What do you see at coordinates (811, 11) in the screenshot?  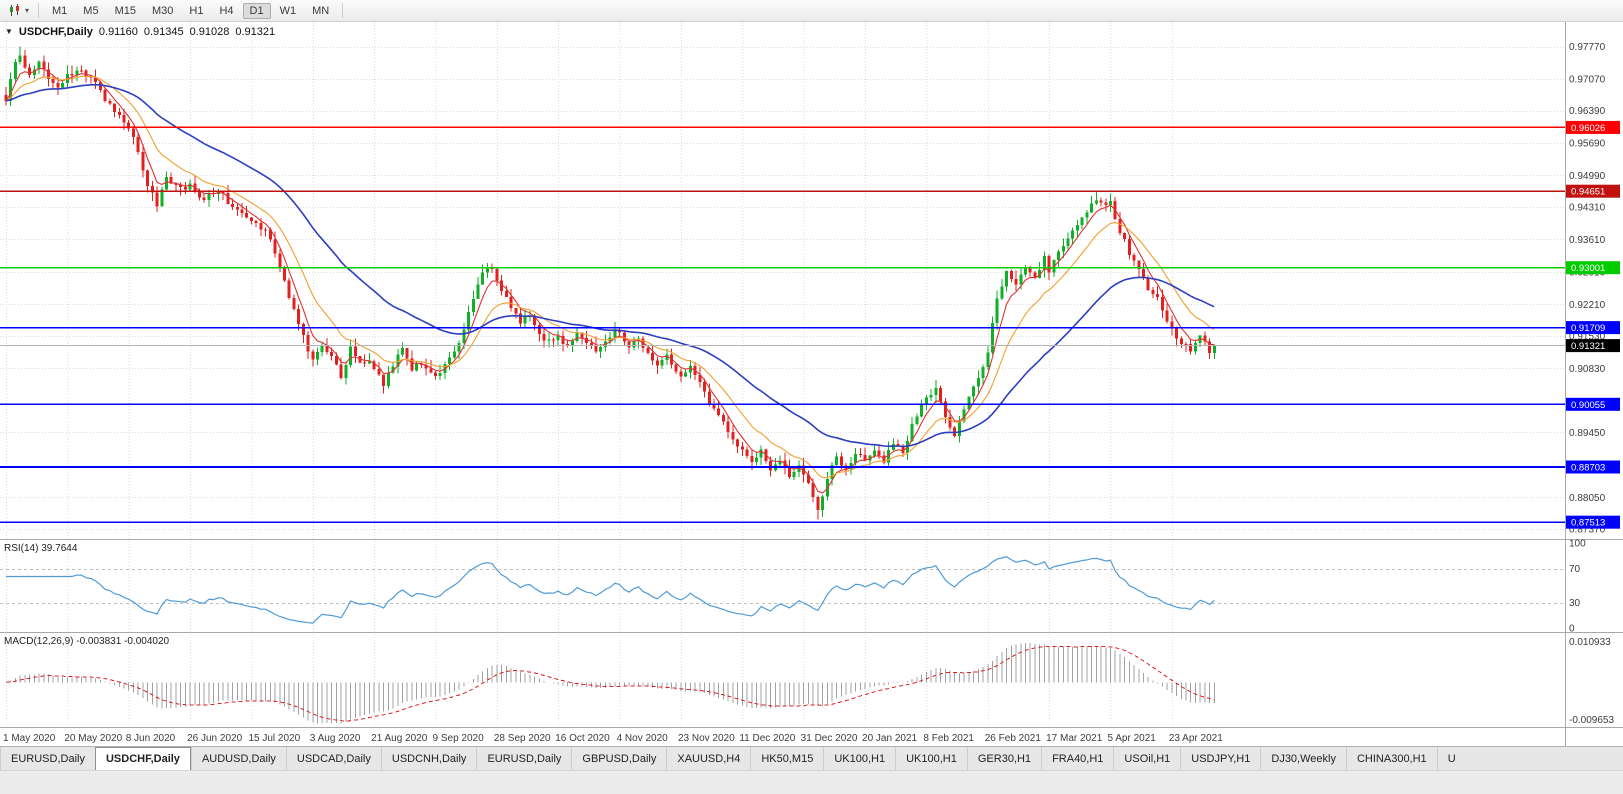 I see `timeframe-toolbar: ▾ M1 M5 M15 M30 H1 H4 D1 W1 MN` at bounding box center [811, 11].